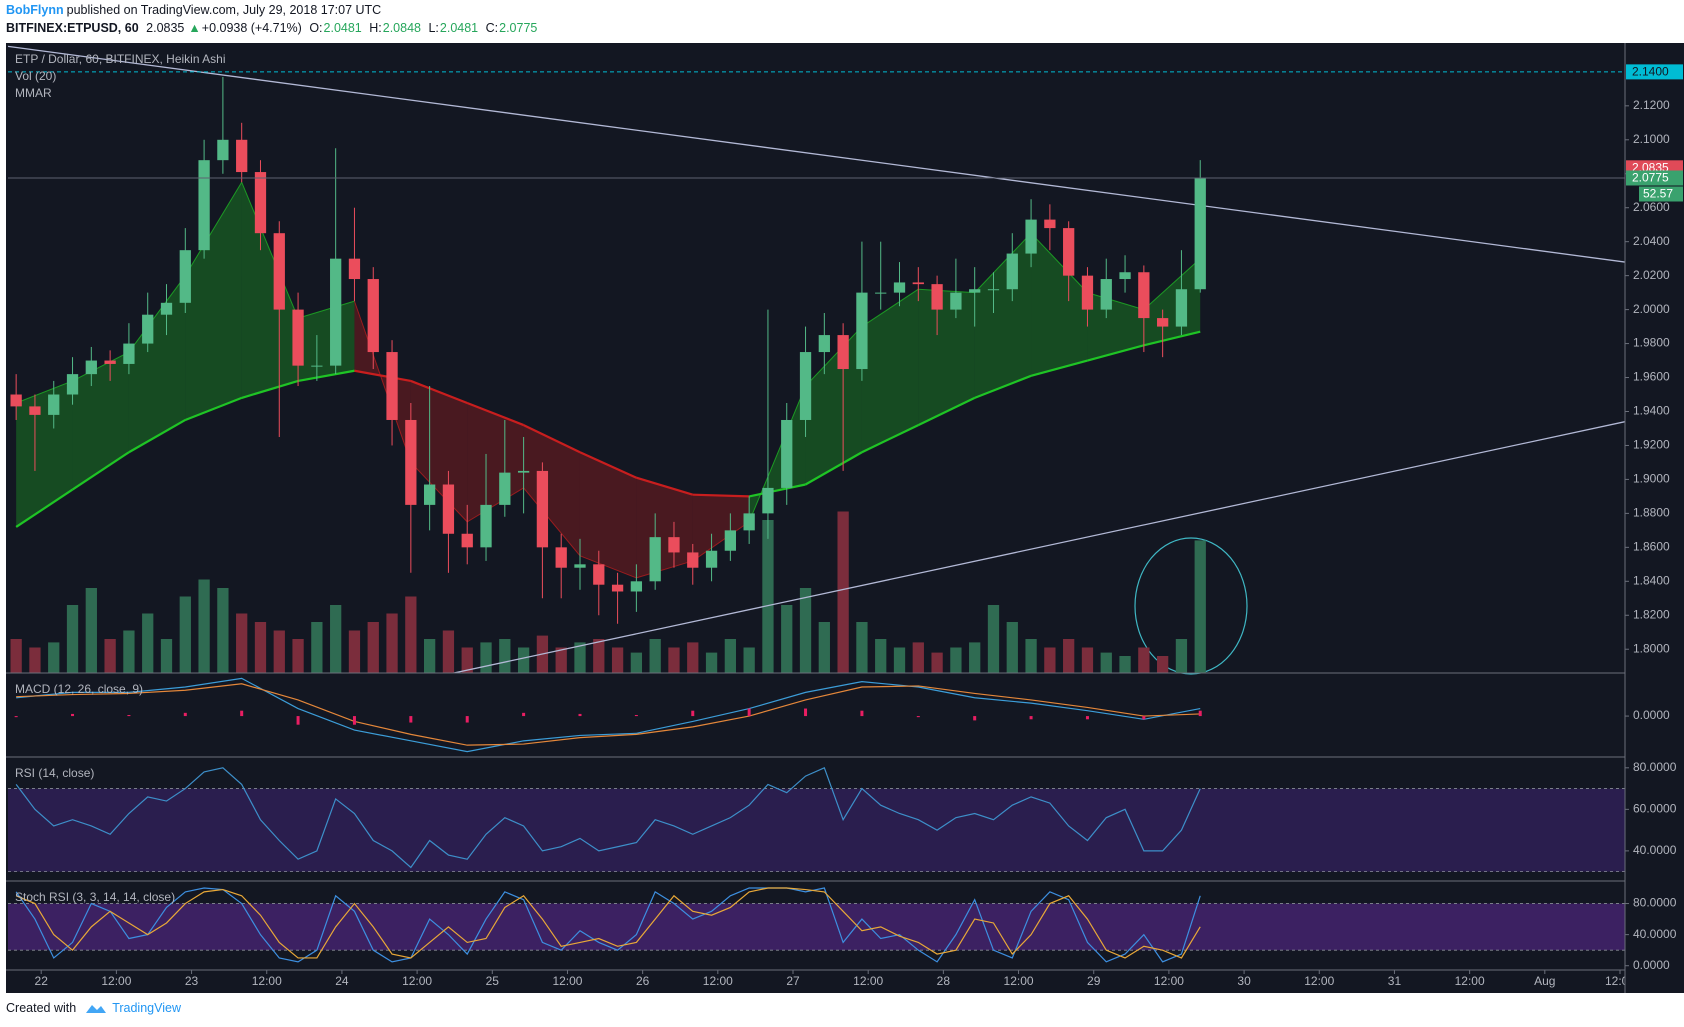  I want to click on footer: Created with TradingView, so click(93, 1008).